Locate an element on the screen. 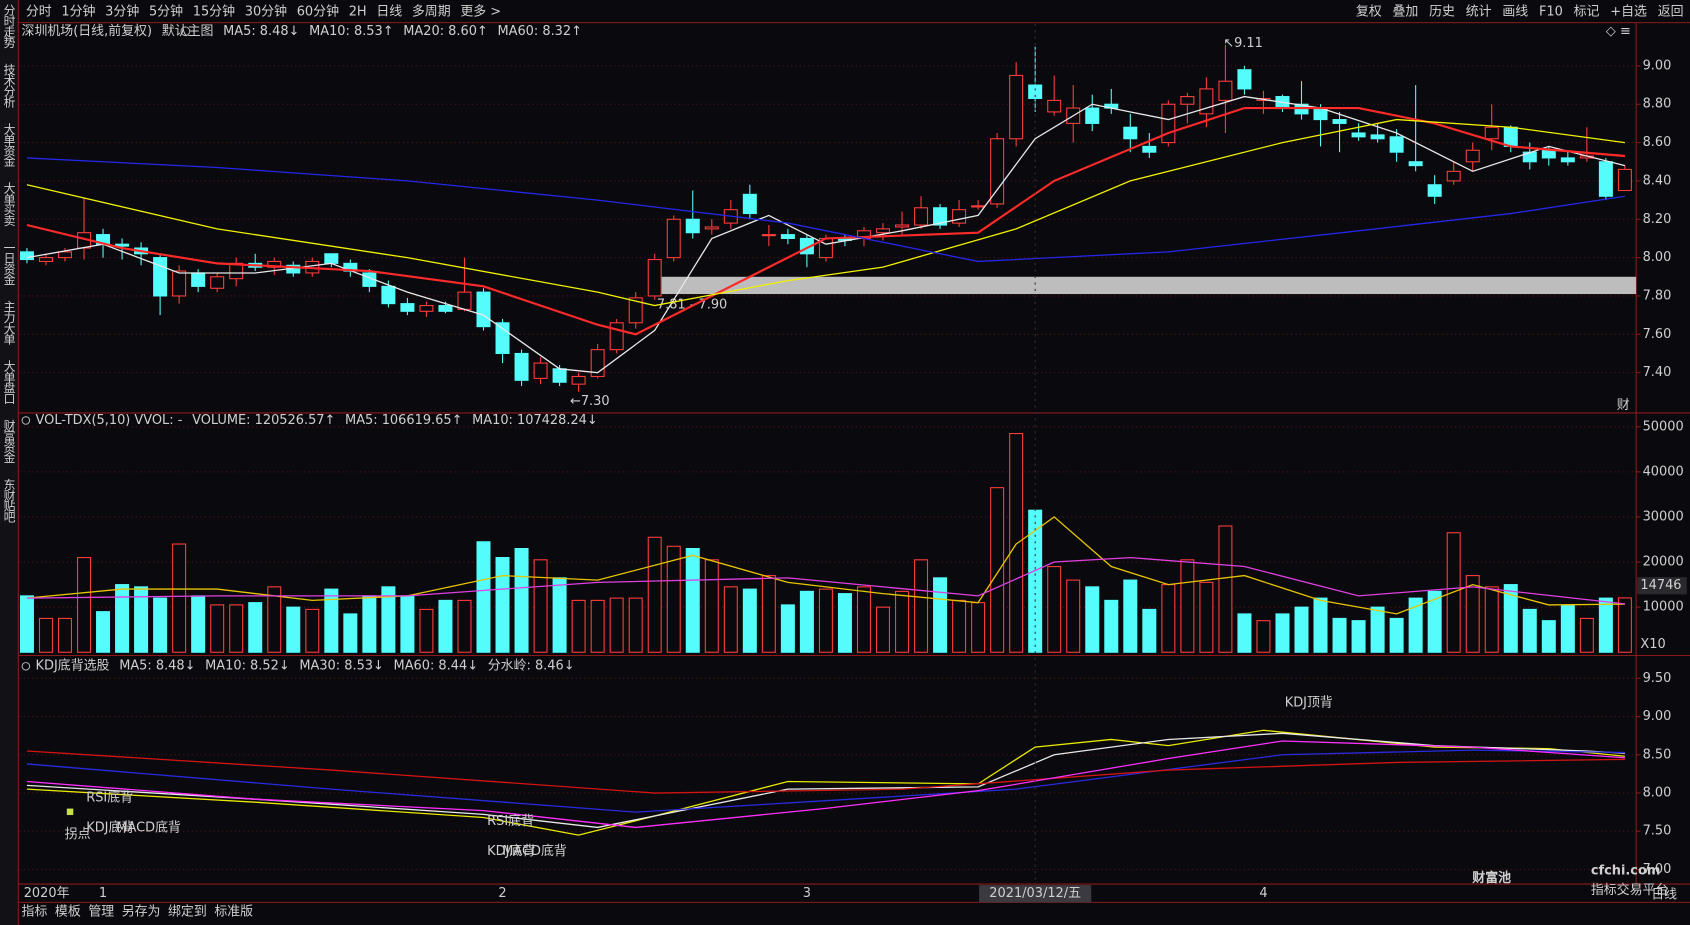  period-tab: 60分钟 is located at coordinates (318, 11).